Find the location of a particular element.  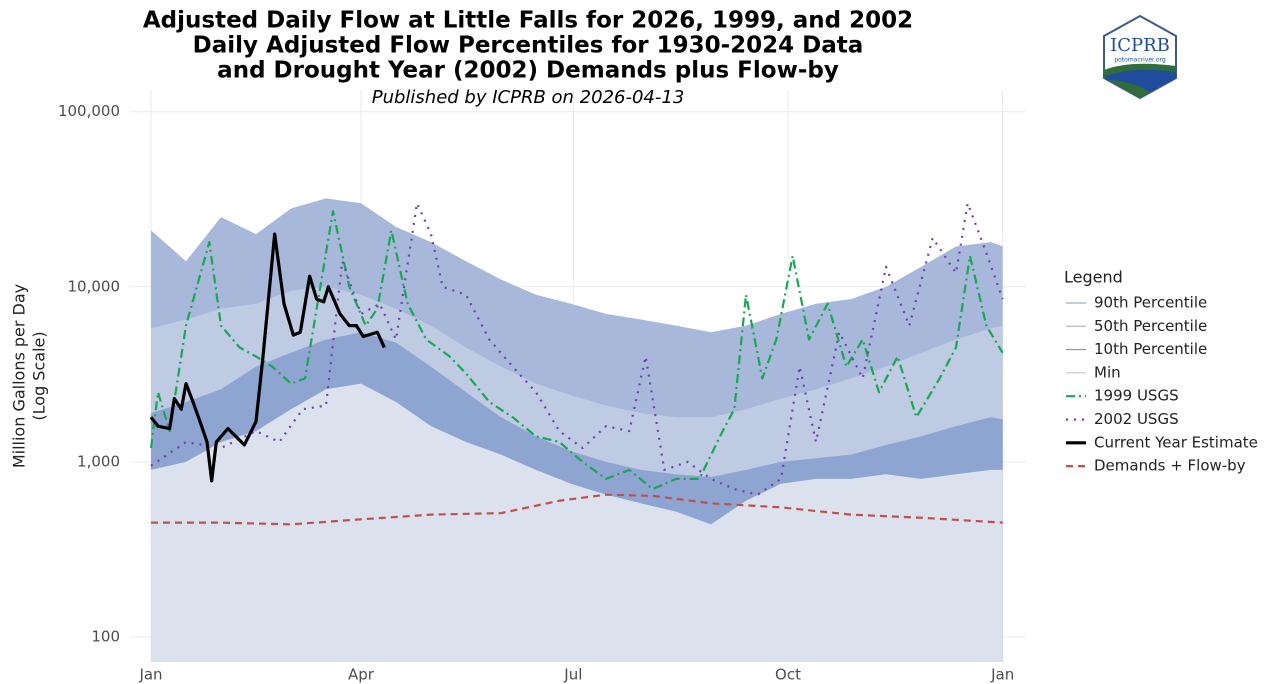

logo-river is located at coordinates (1141, 80).